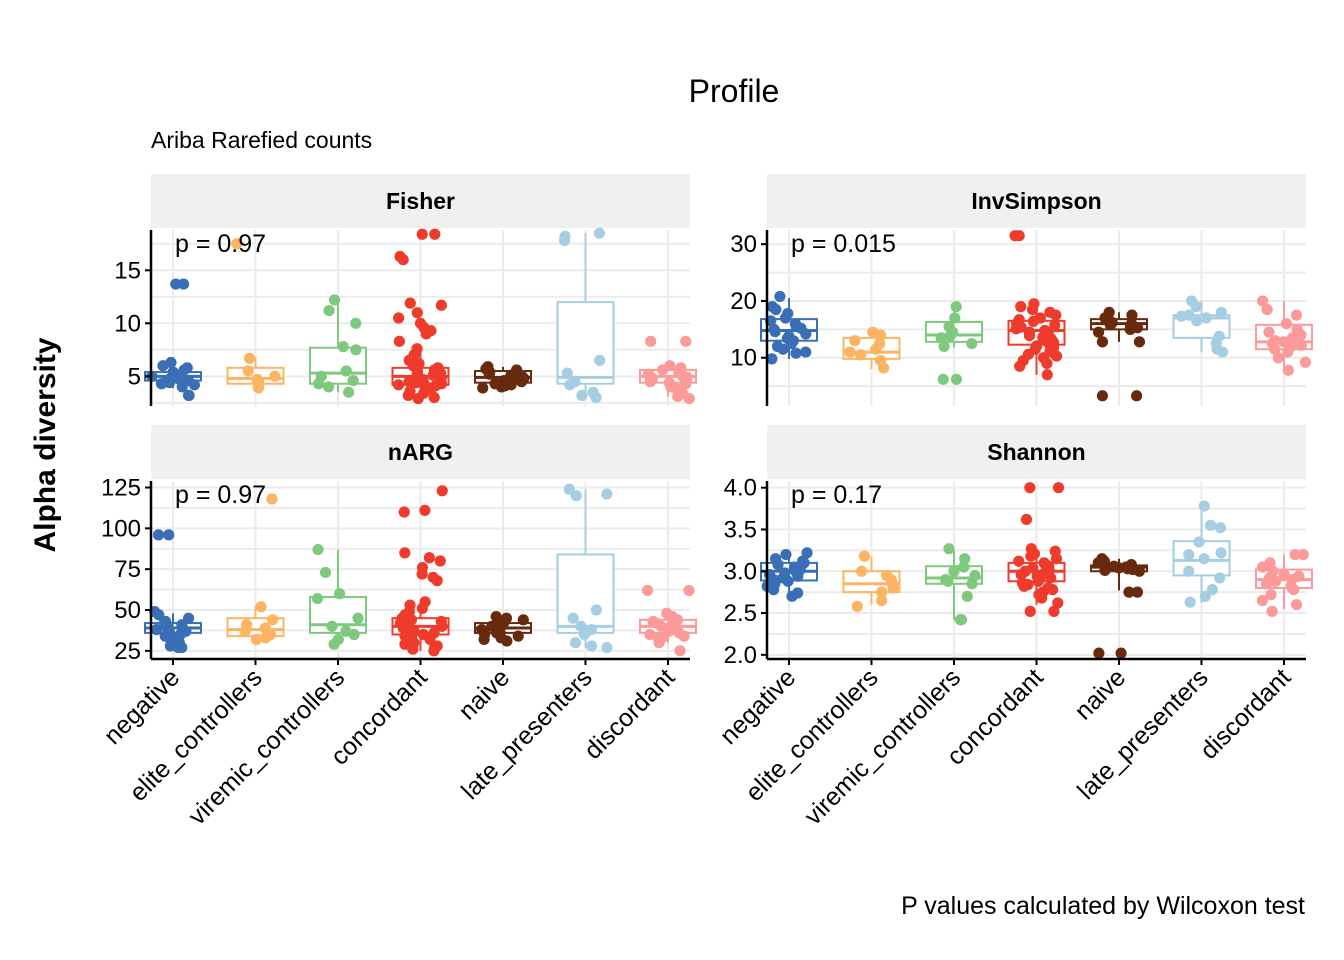  Describe the element at coordinates (740, 655) in the screenshot. I see `y-tick-label: 2.0` at that location.